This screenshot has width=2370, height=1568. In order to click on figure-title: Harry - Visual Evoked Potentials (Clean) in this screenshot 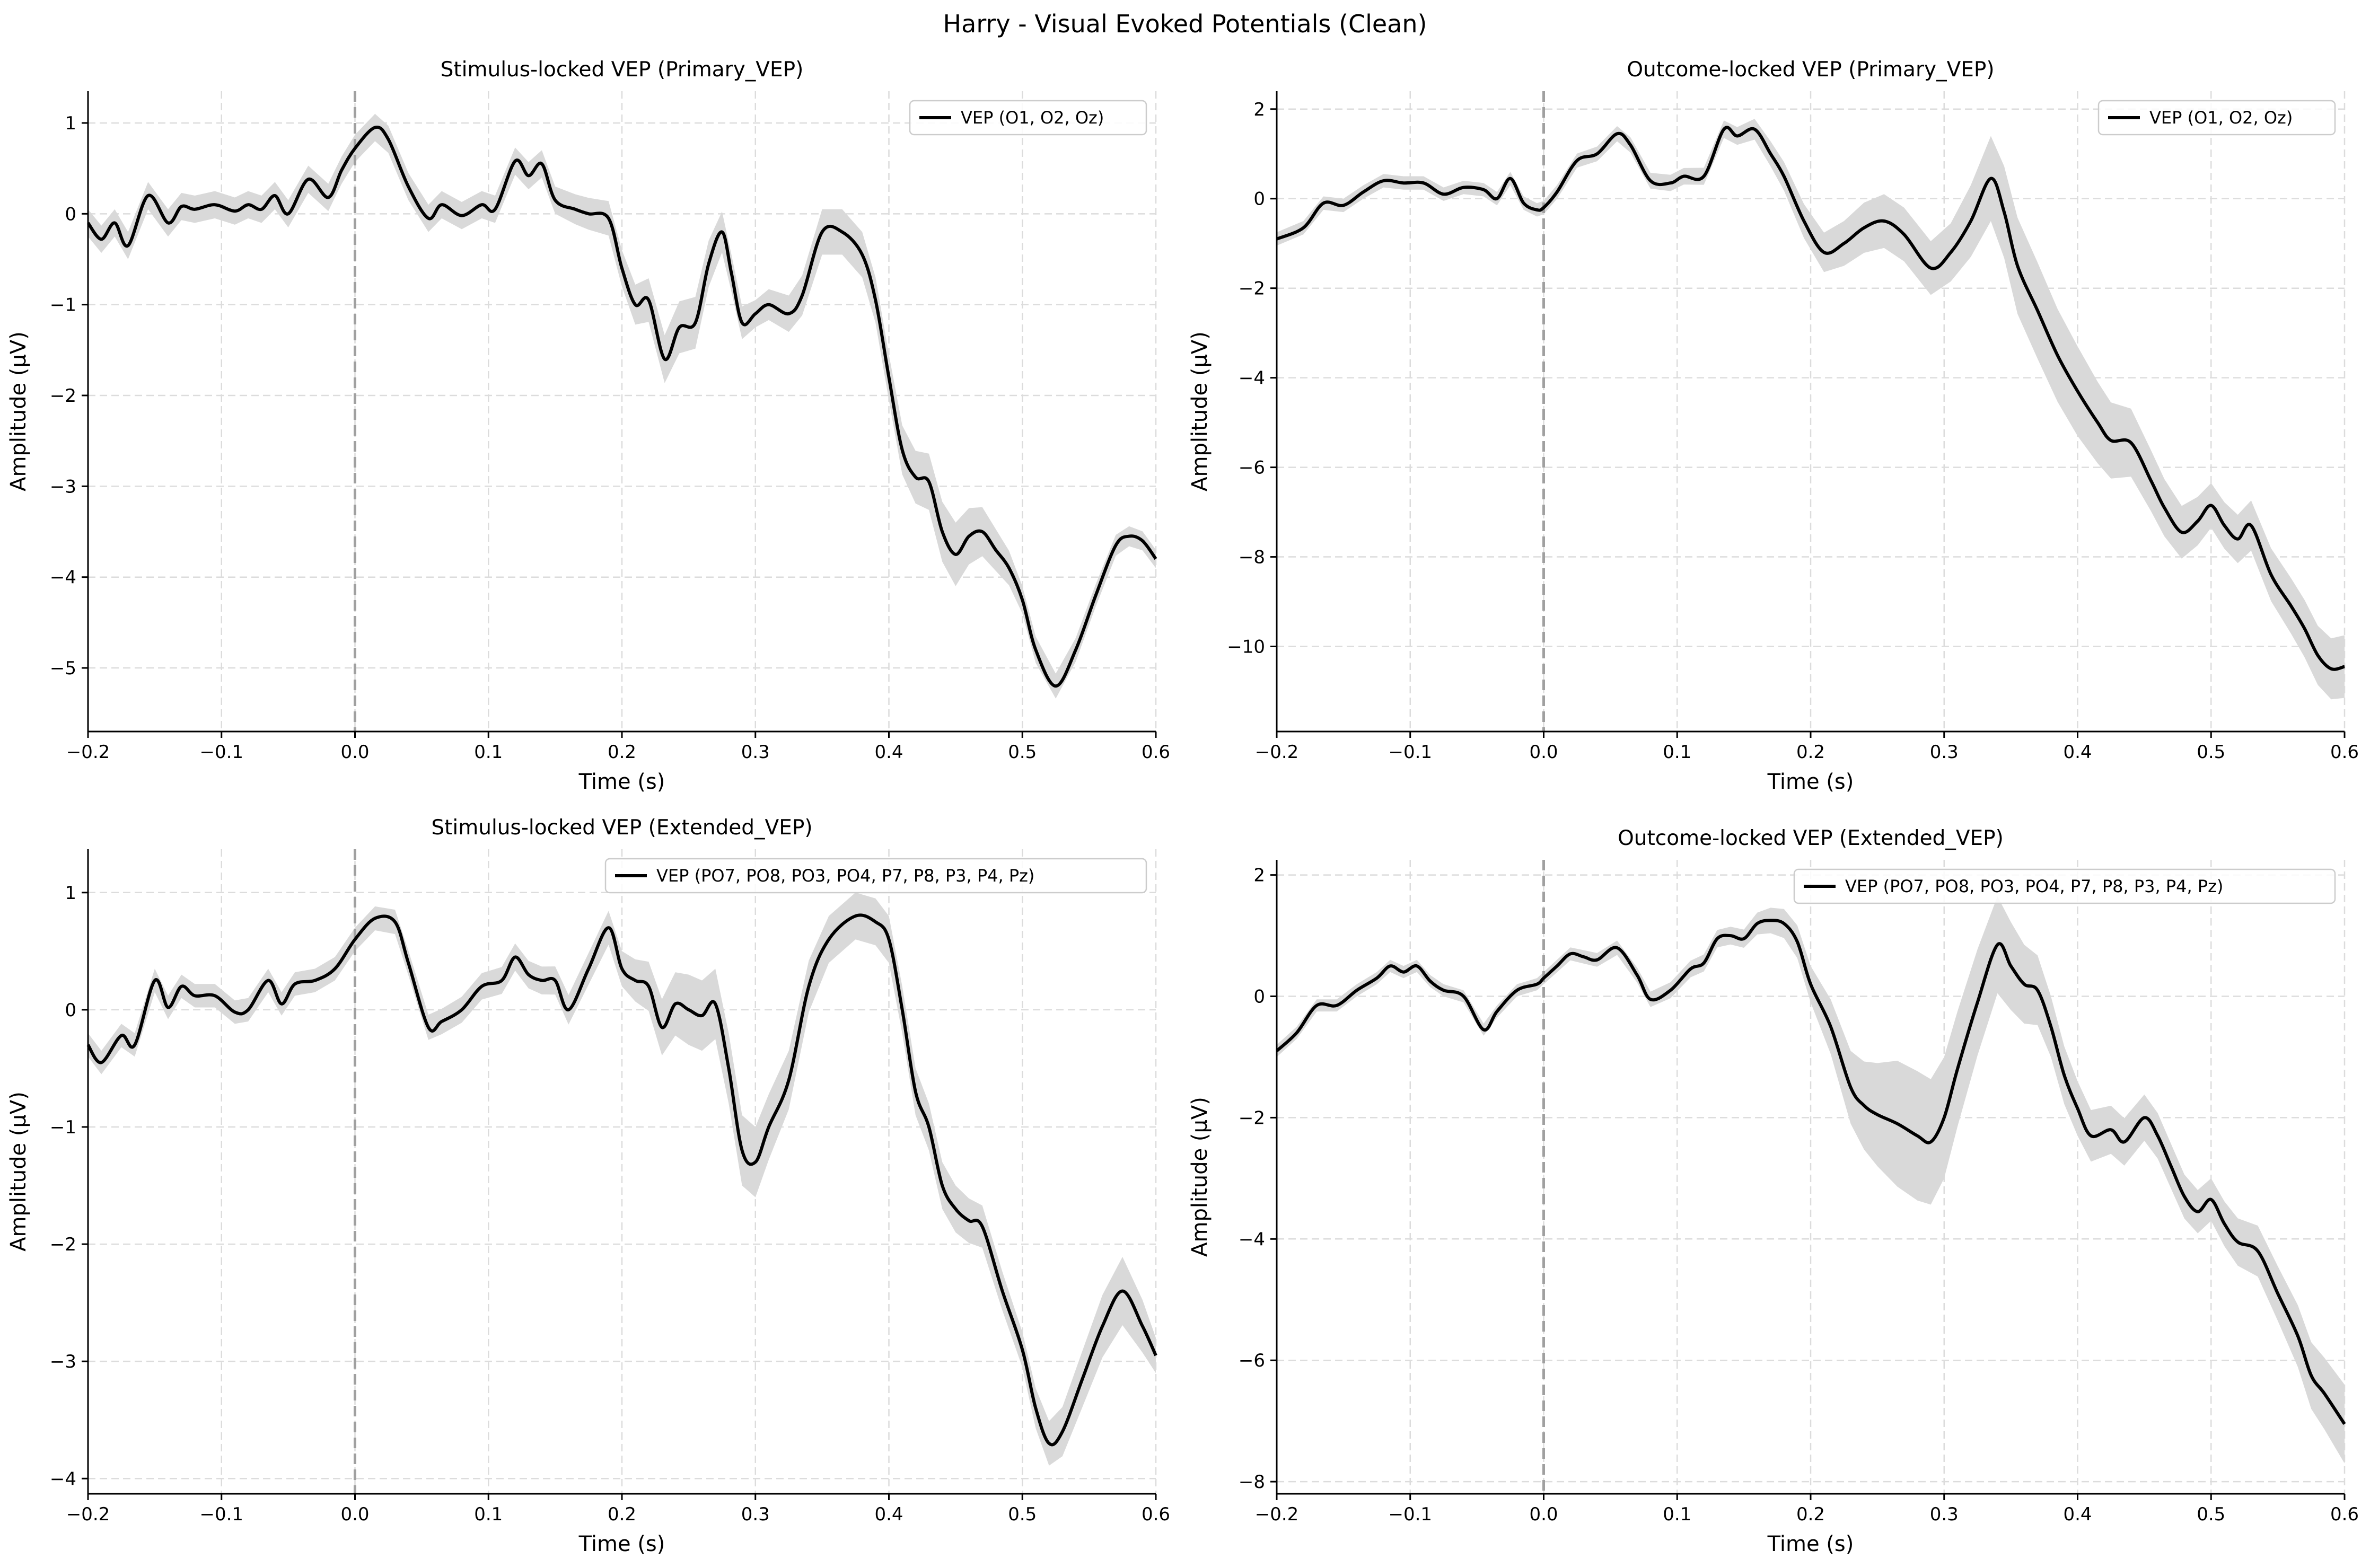, I will do `click(1185, 24)`.